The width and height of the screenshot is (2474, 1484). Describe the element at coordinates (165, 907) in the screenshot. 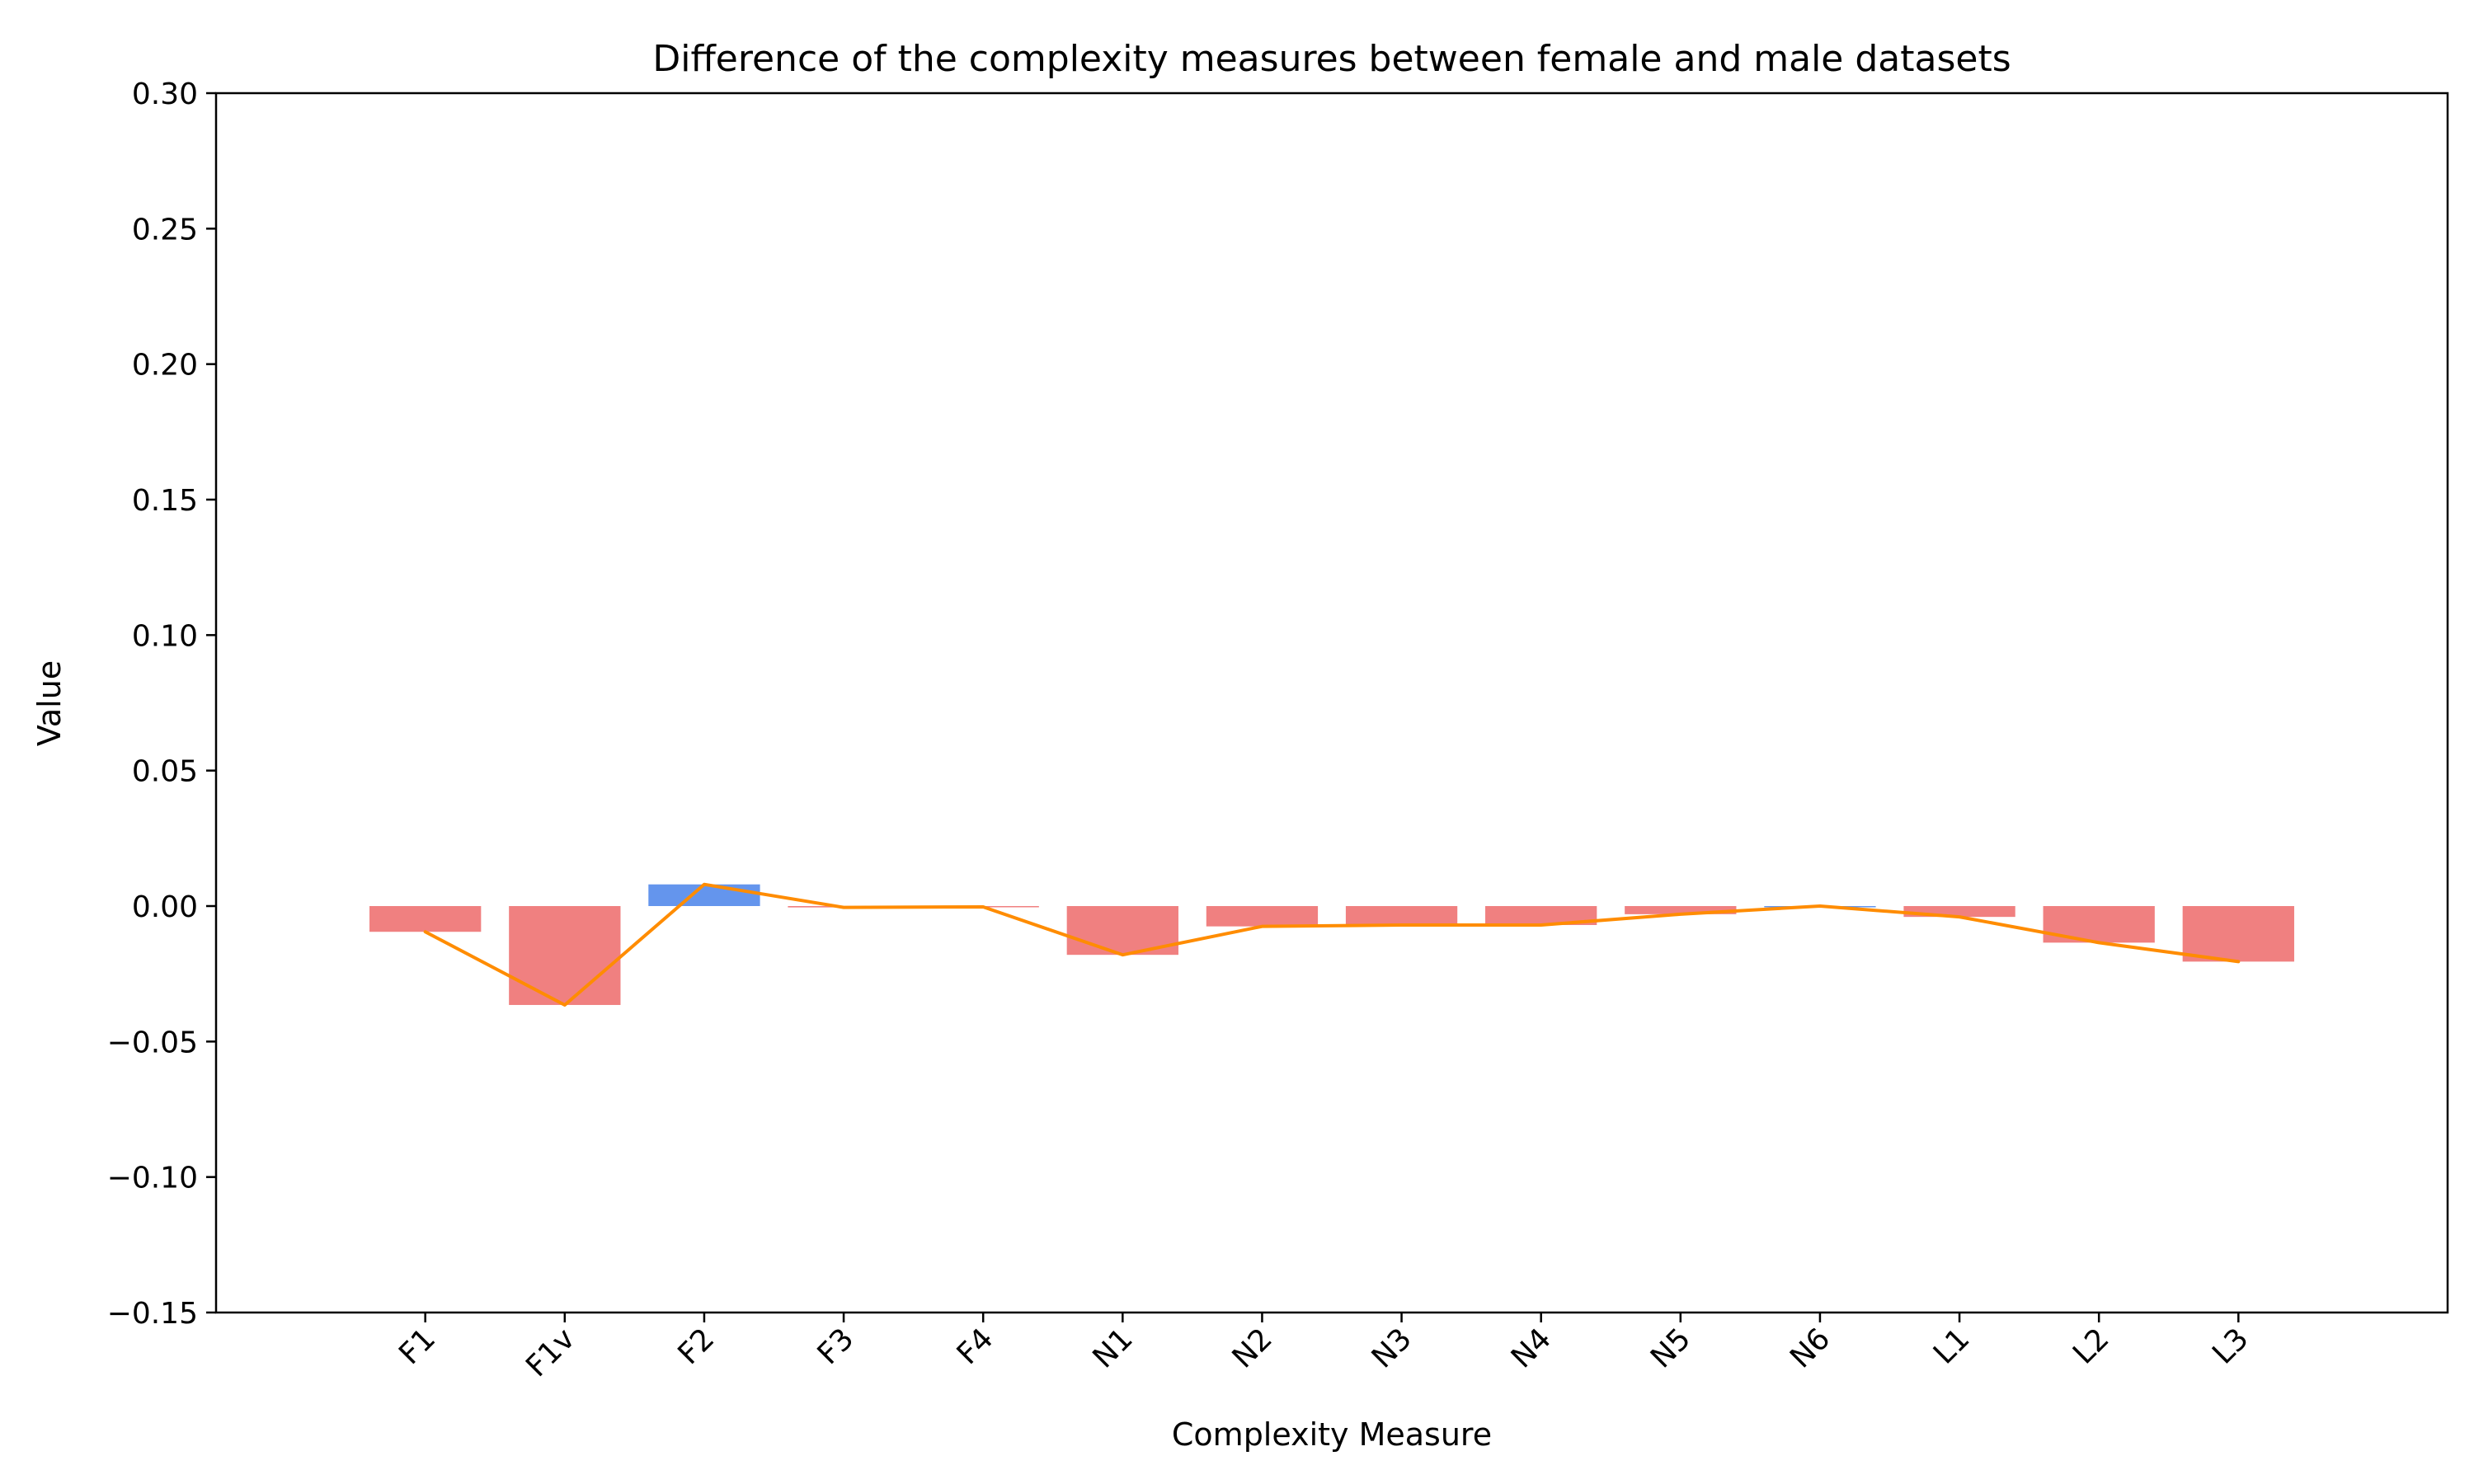

I see `y-tick-label: 0.00` at that location.